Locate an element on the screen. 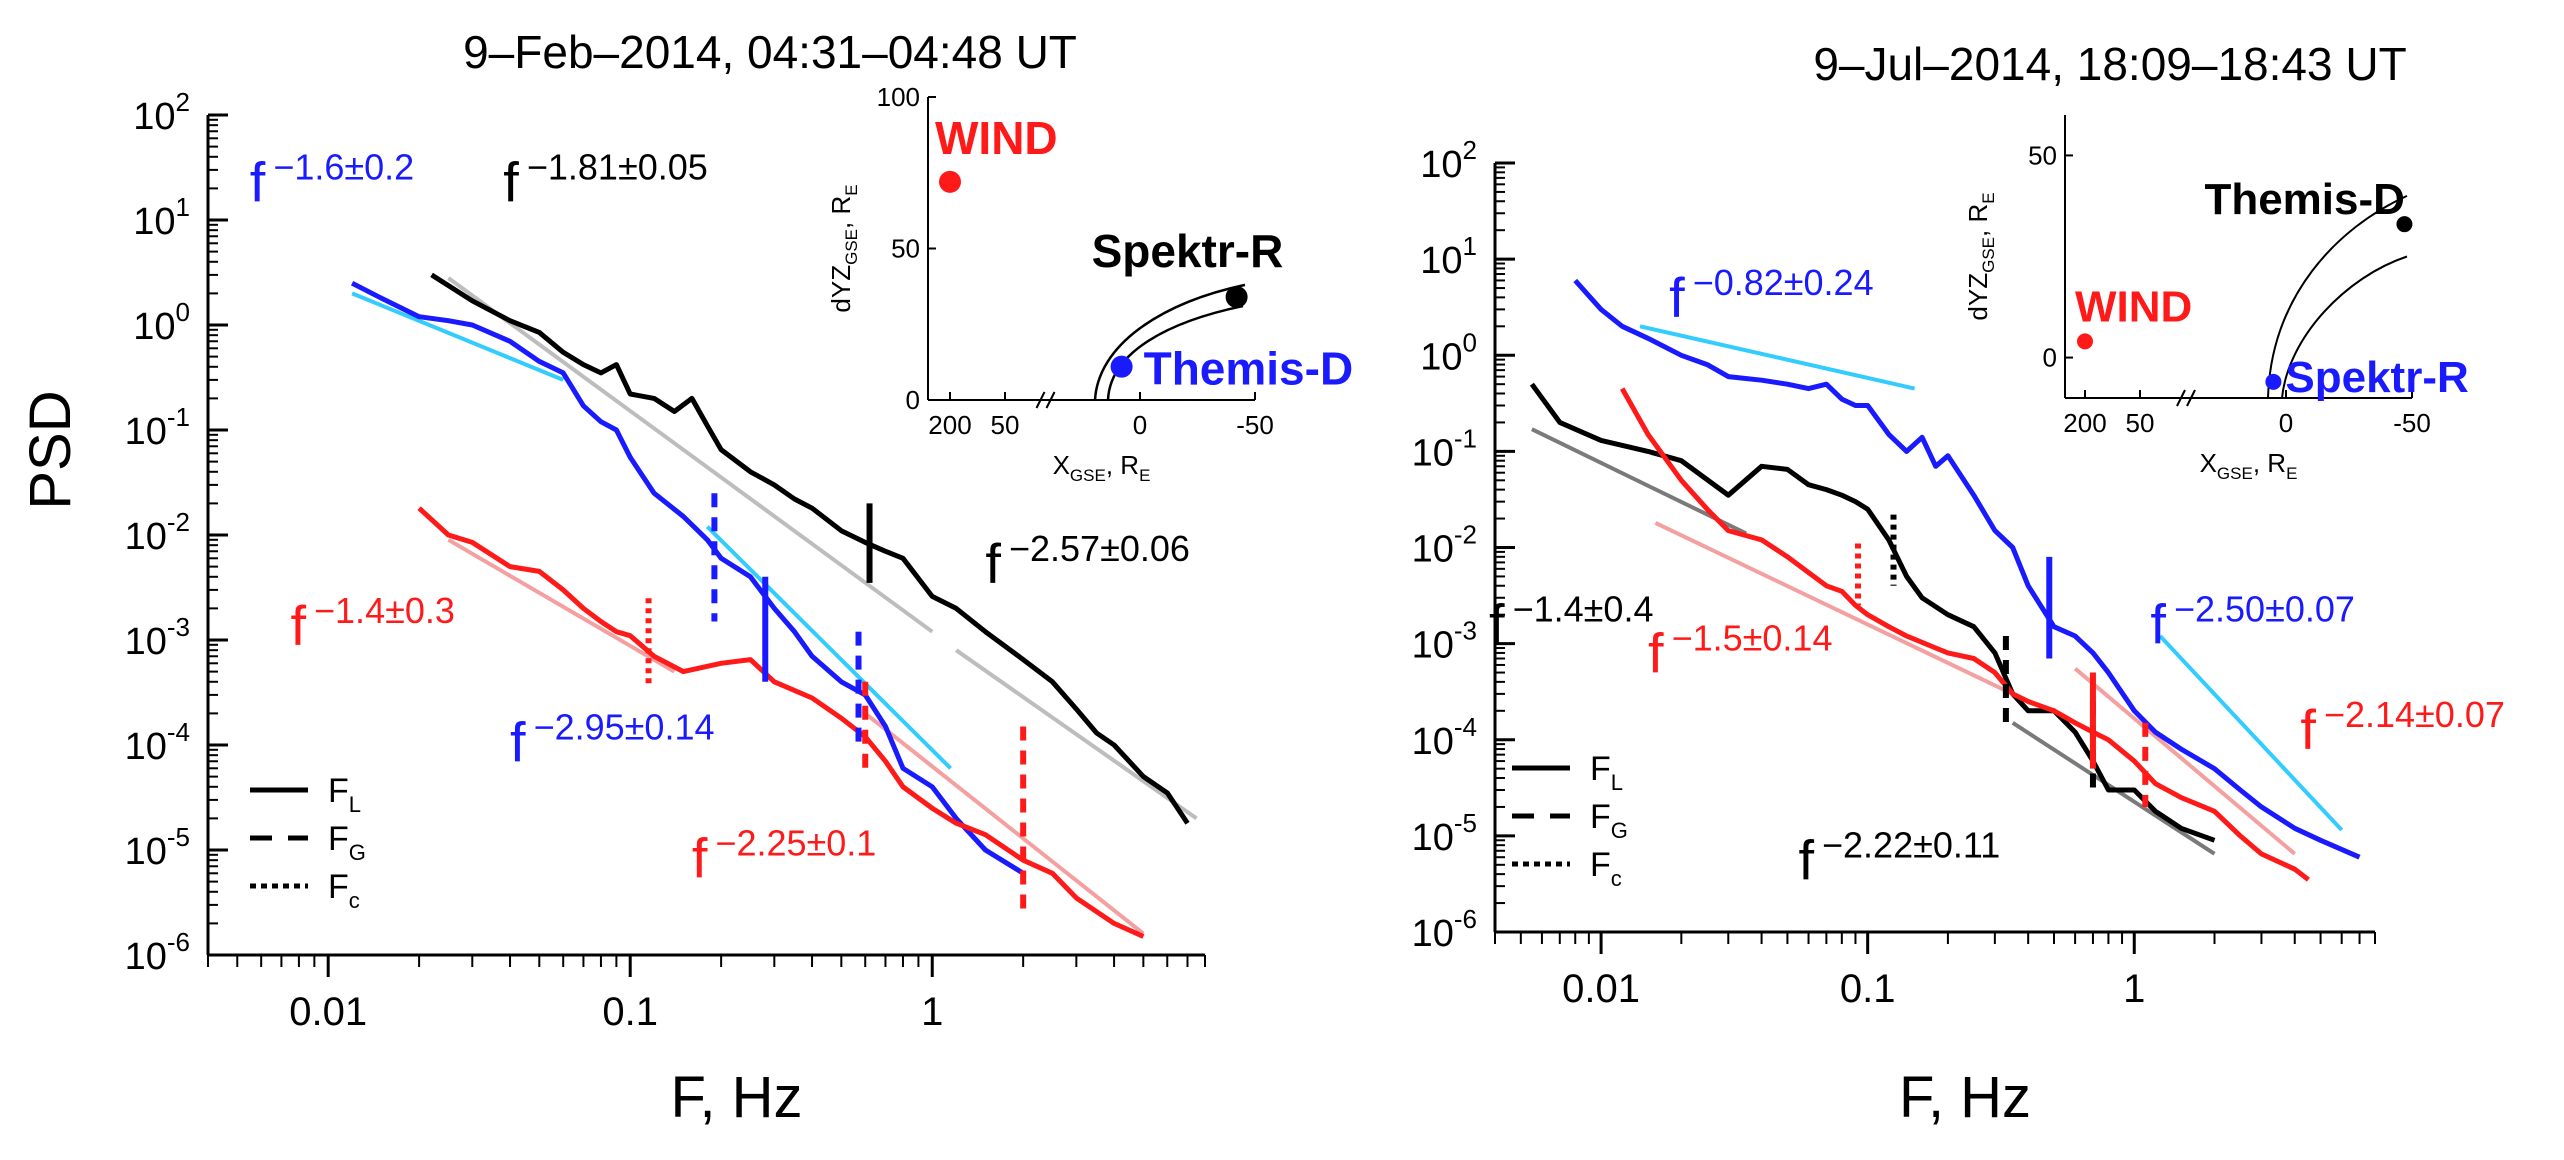 Image resolution: width=2564 pixels, height=1160 pixels. slope-annotation: f −2.25±0.1 is located at coordinates (784, 855).